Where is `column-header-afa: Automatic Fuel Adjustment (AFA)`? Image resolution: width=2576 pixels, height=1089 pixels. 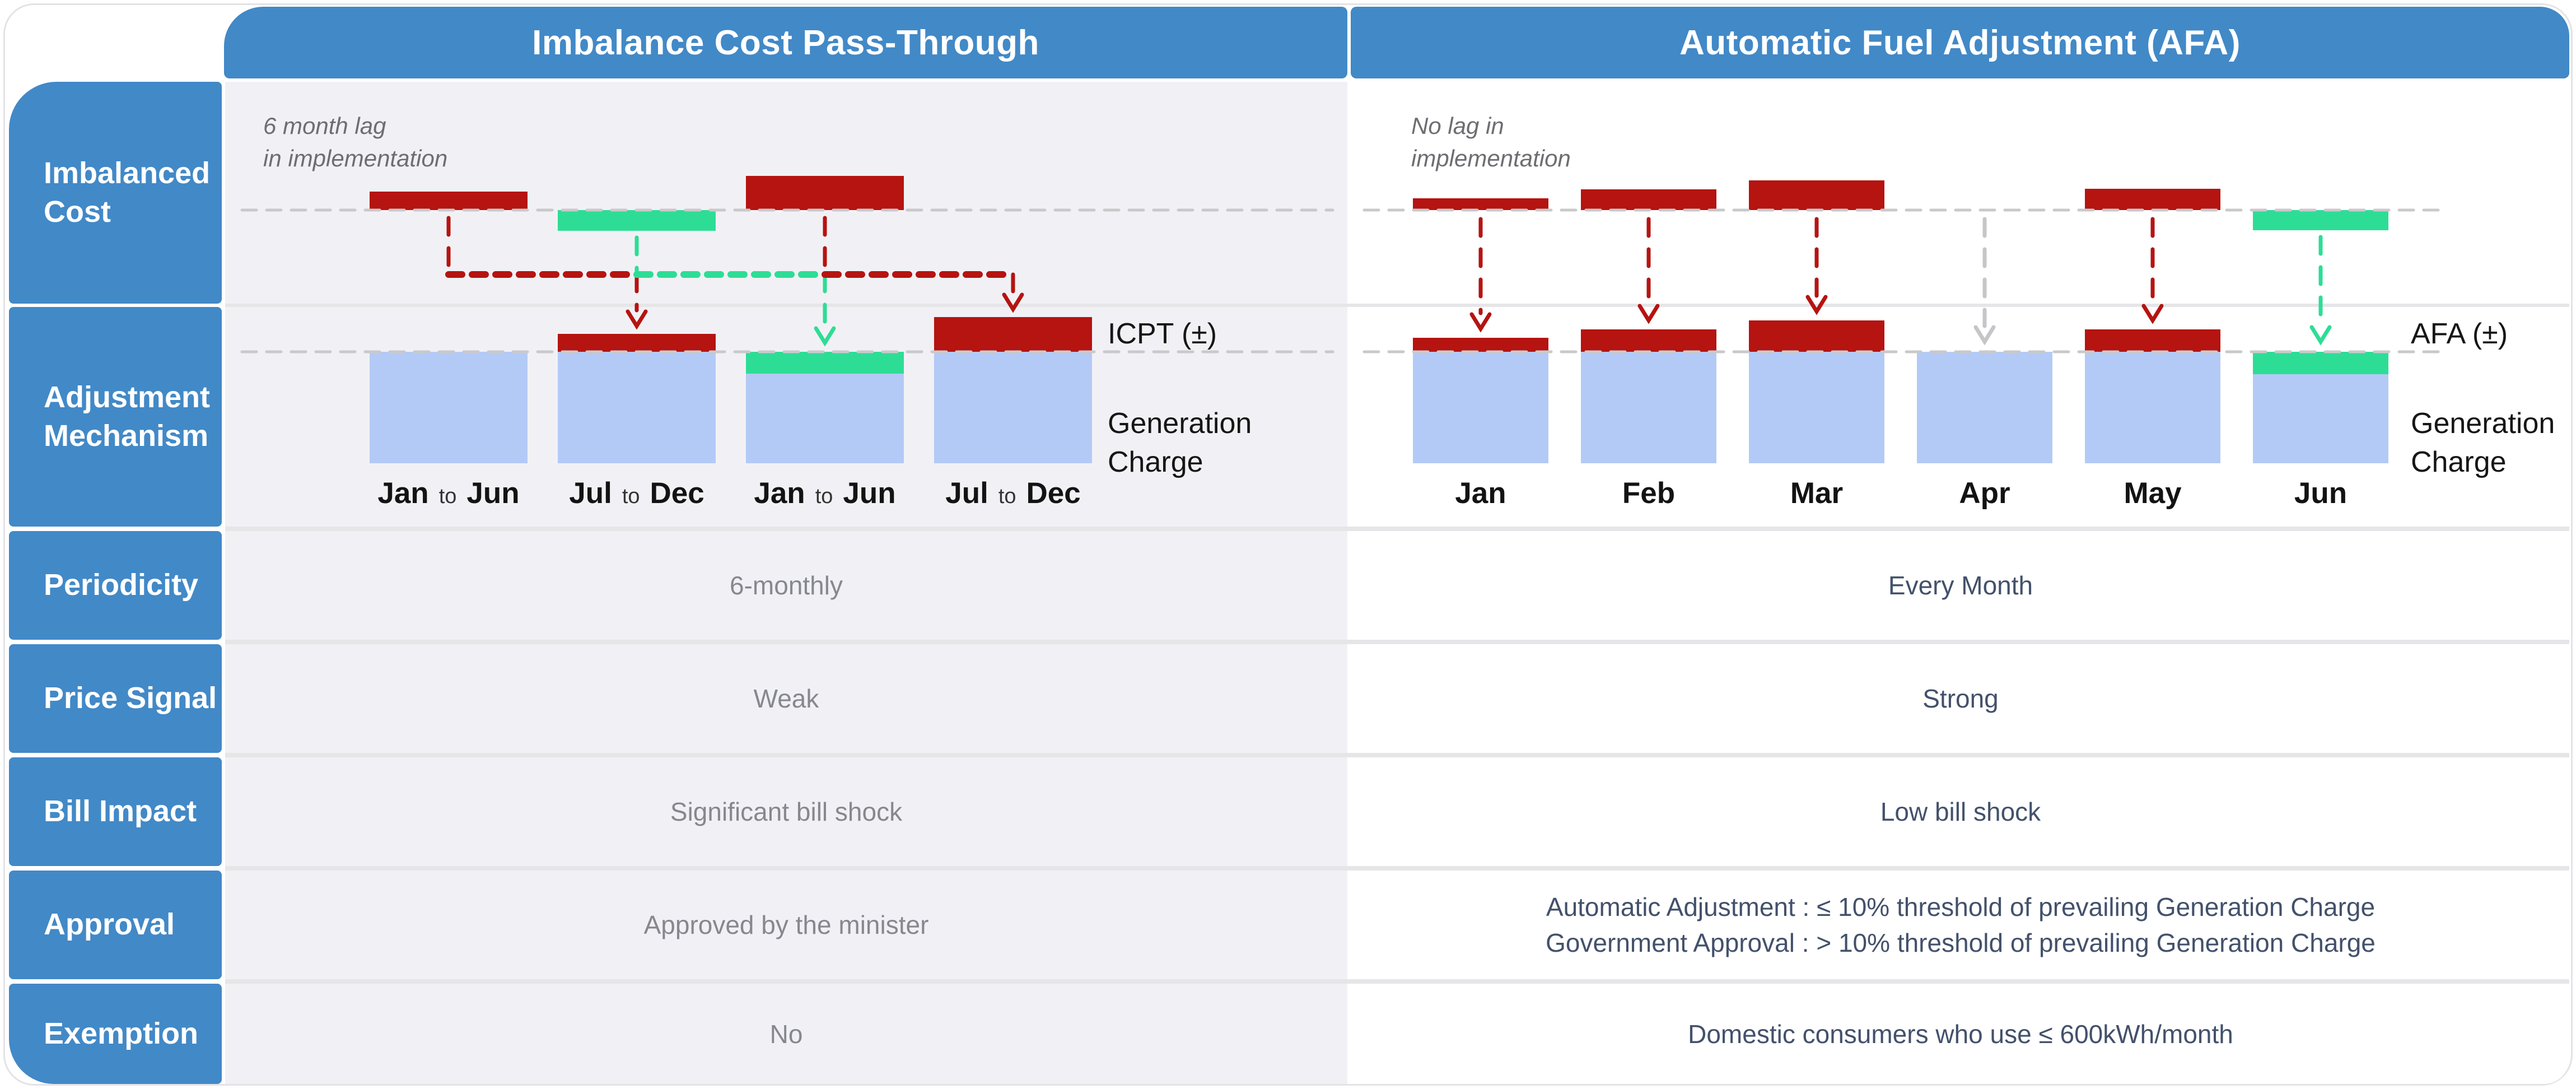 column-header-afa: Automatic Fuel Adjustment (AFA) is located at coordinates (1960, 43).